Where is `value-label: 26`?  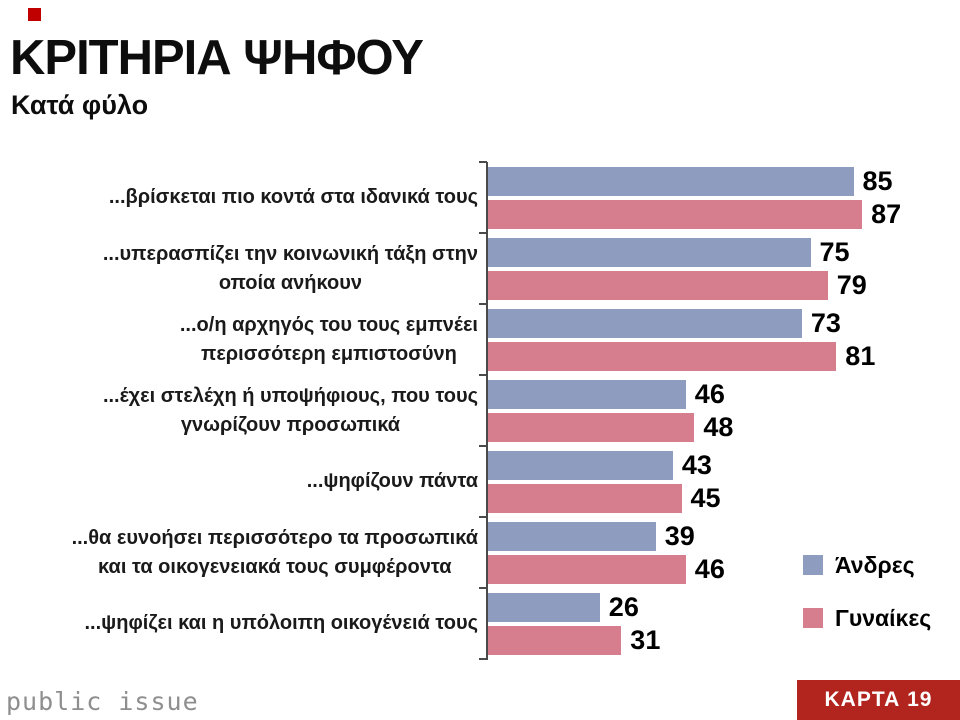 value-label: 26 is located at coordinates (623, 607).